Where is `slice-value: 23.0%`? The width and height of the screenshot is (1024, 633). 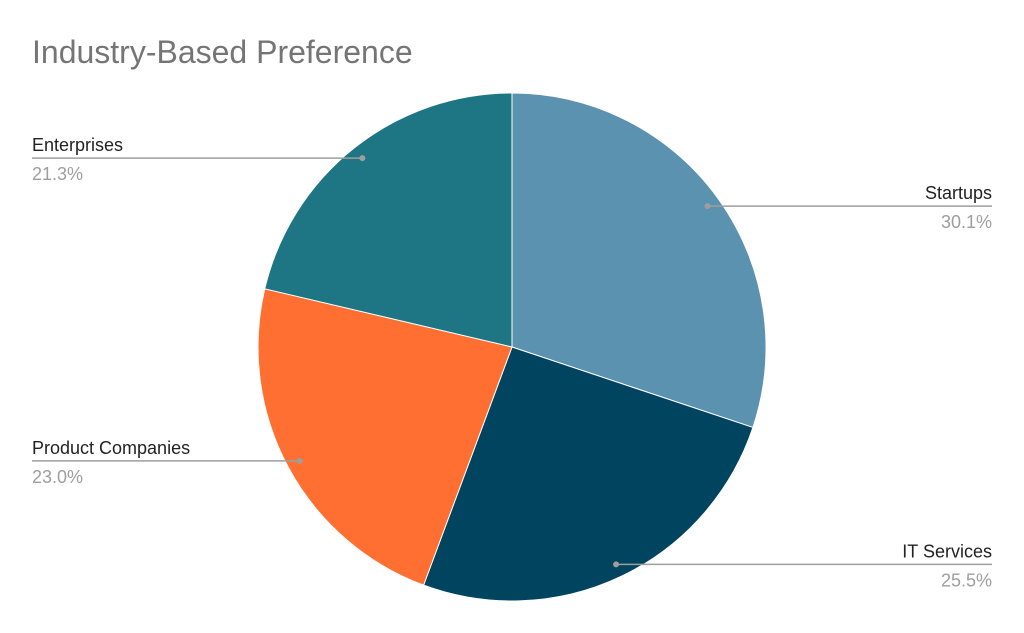 slice-value: 23.0% is located at coordinates (57, 477).